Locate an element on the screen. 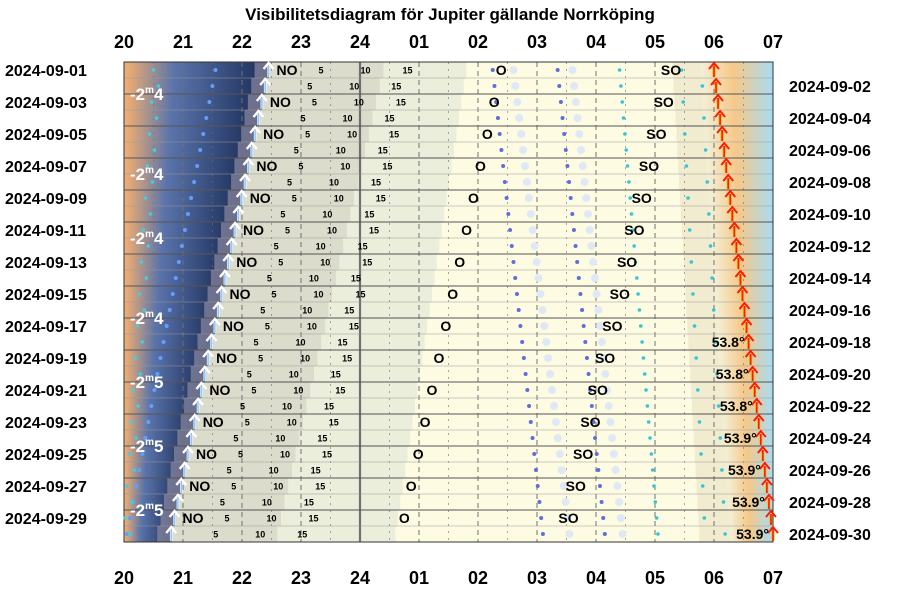  altitude-mark: 5 is located at coordinates (307, 135).